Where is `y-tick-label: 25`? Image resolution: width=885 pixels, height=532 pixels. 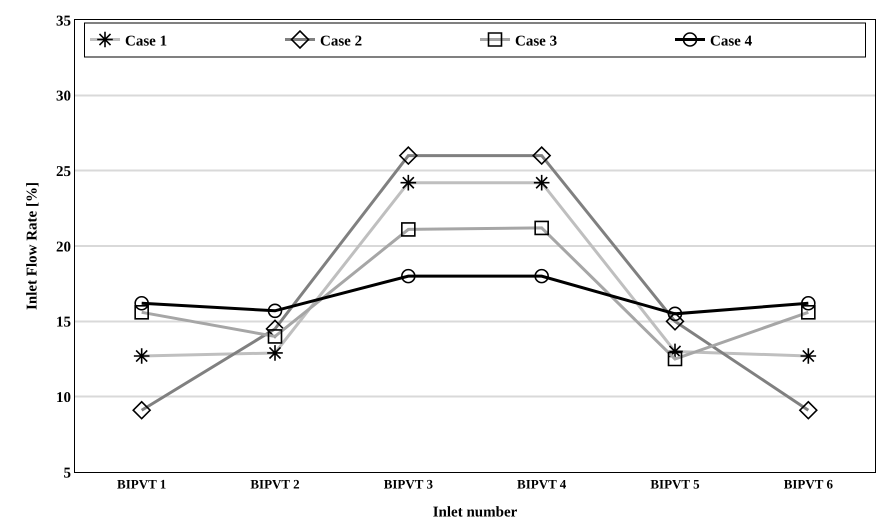 y-tick-label: 25 is located at coordinates (63, 172).